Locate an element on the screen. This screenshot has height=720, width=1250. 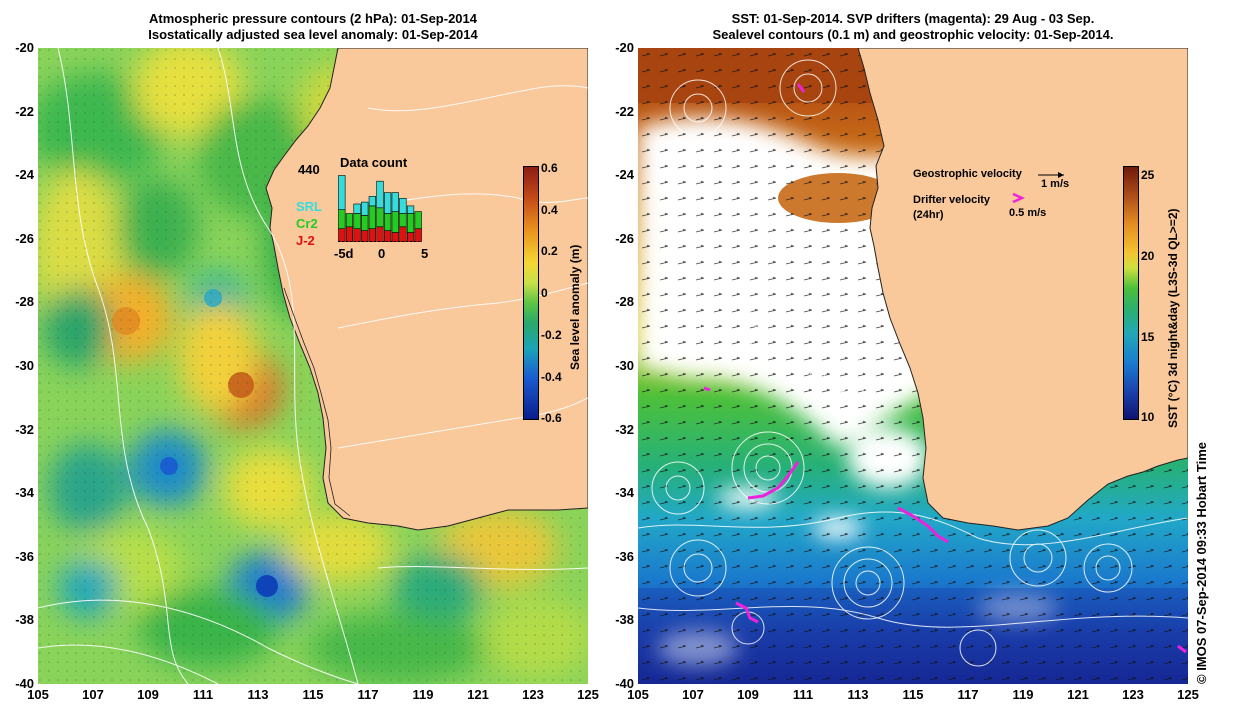
right-x-tick: 105 is located at coordinates (638, 694).